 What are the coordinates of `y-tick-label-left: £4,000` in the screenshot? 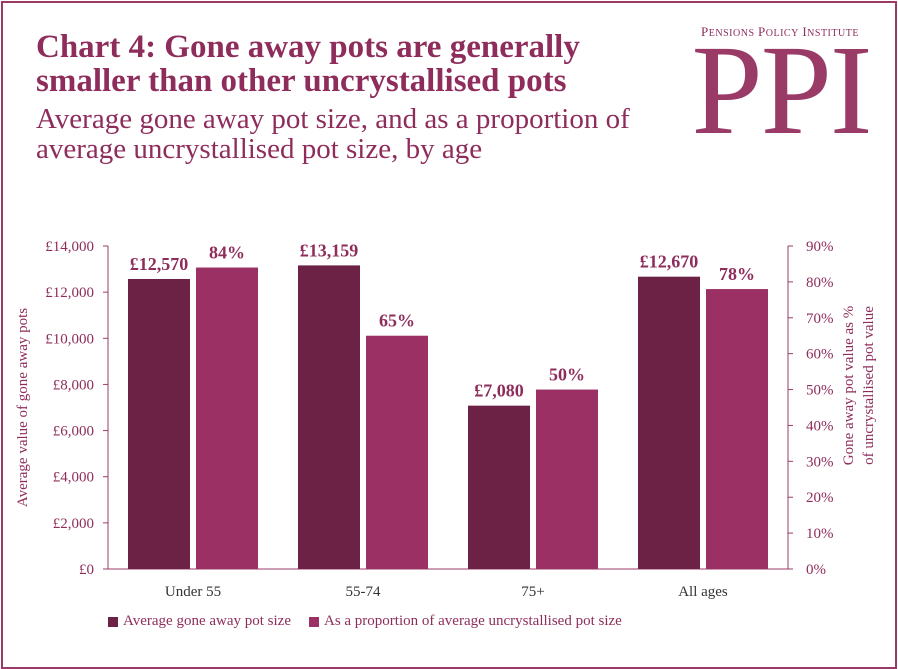 It's located at (73, 478).